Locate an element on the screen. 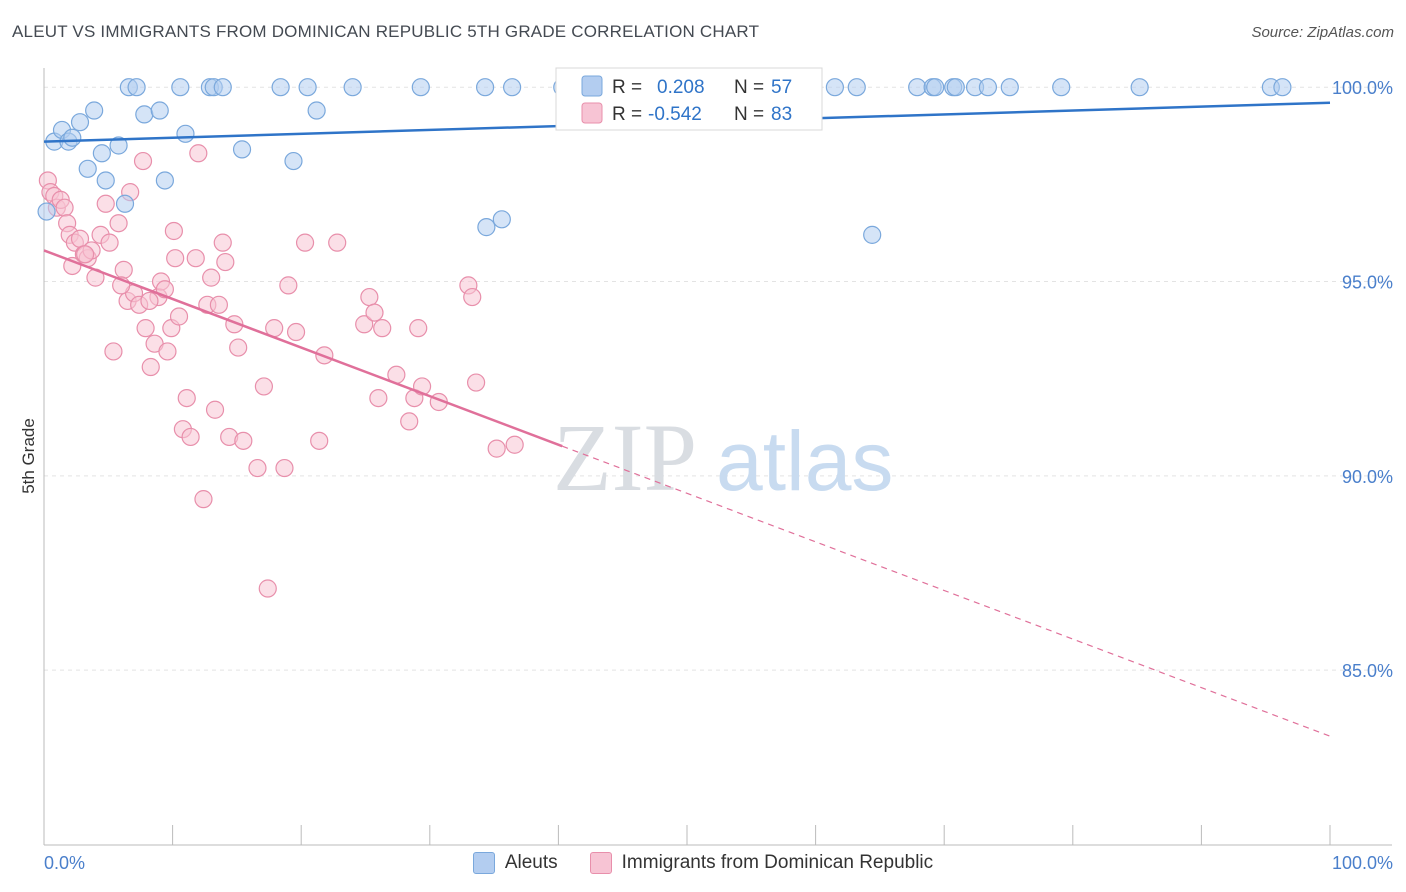  y-tick-label: 85.0% is located at coordinates (1367, 671).